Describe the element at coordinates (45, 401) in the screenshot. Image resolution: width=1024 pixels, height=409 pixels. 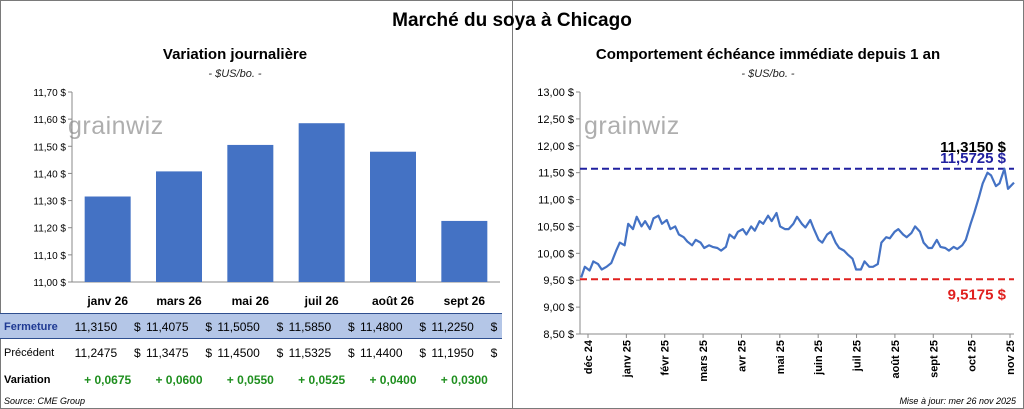
I see `source-note: Source: CME Group` at that location.